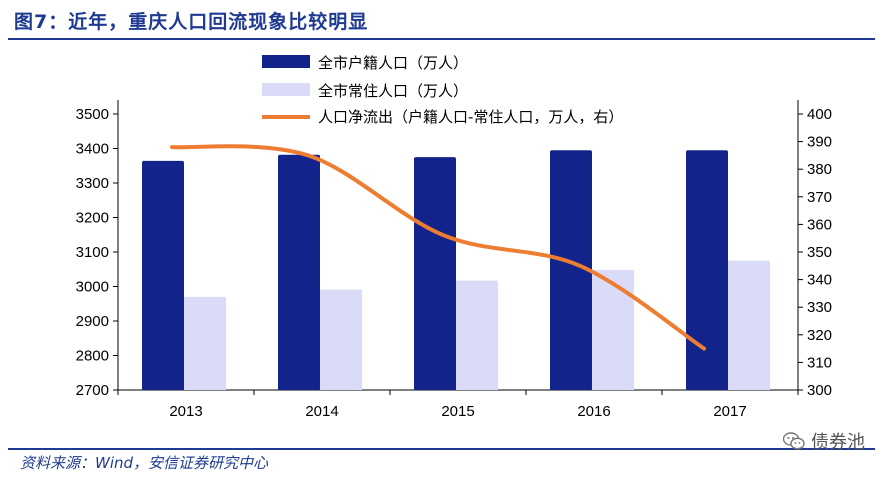  What do you see at coordinates (341, 339) in the screenshot?
I see `bar-resident-2014` at bounding box center [341, 339].